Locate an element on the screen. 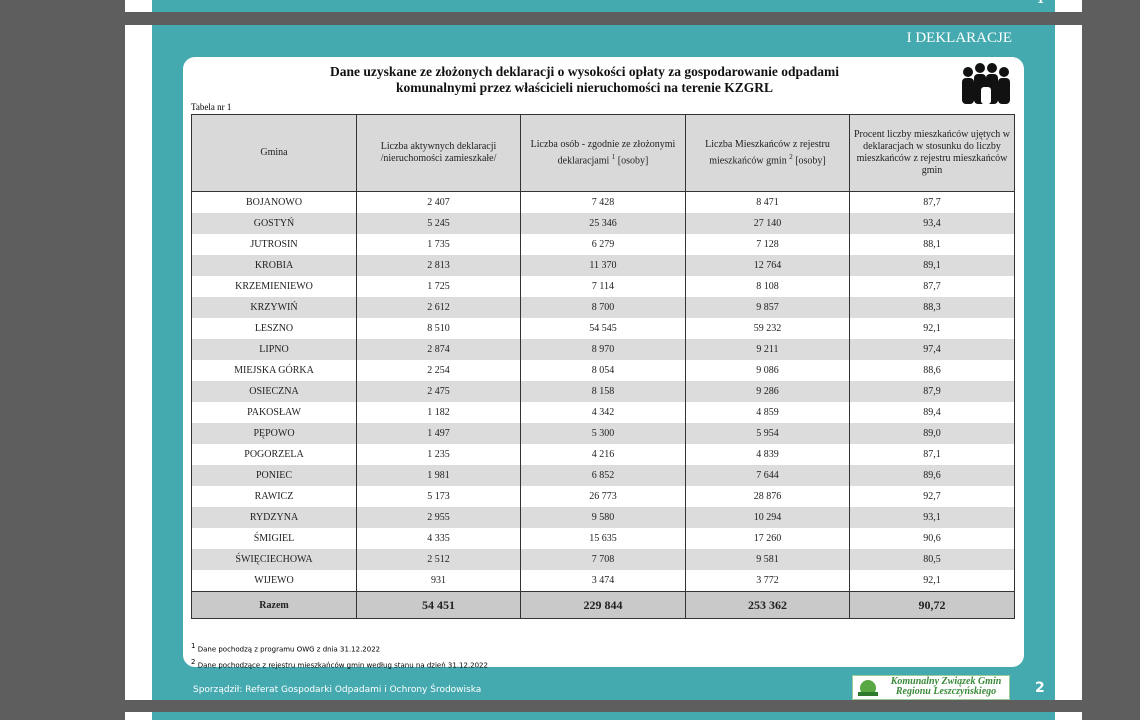 This screenshot has width=1140, height=720. table-cell: 4 342 is located at coordinates (603, 412).